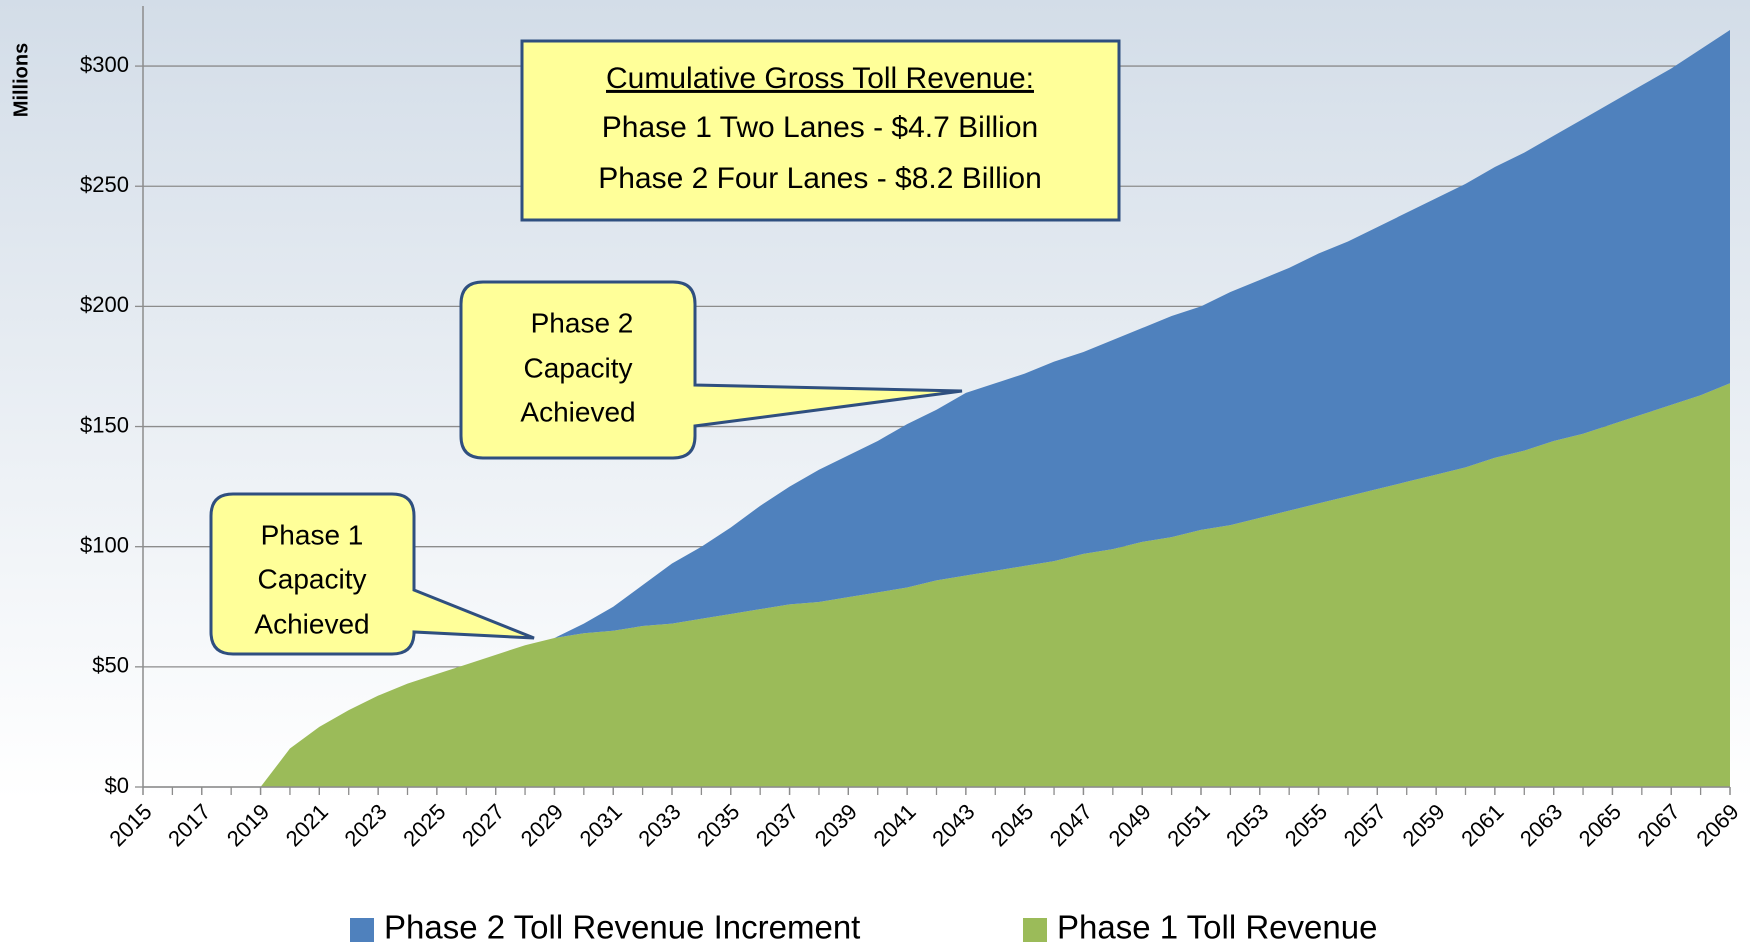 This screenshot has height=950, width=1750. Describe the element at coordinates (718, 825) in the screenshot. I see `x-tick-label: 2035` at that location.